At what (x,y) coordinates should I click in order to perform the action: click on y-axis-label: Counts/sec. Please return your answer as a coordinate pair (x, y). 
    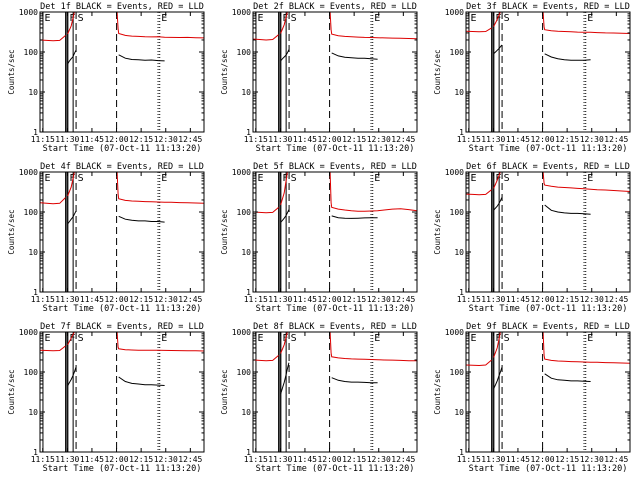
    Looking at the image, I should click on (437, 231).